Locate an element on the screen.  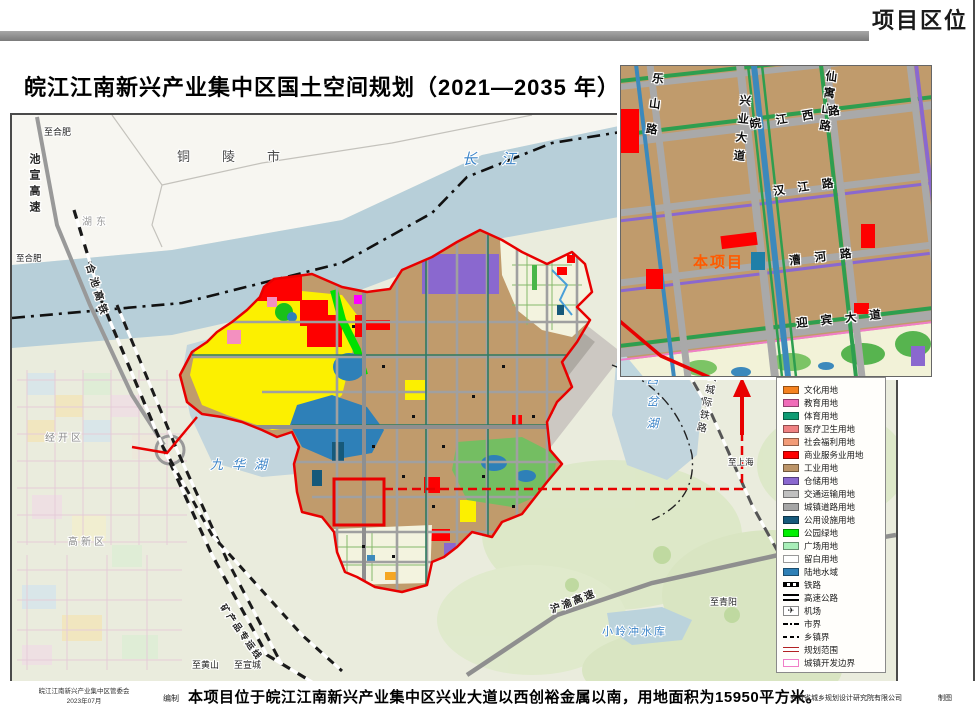
legend-item: 体育用地 is located at coordinates (834, 415).